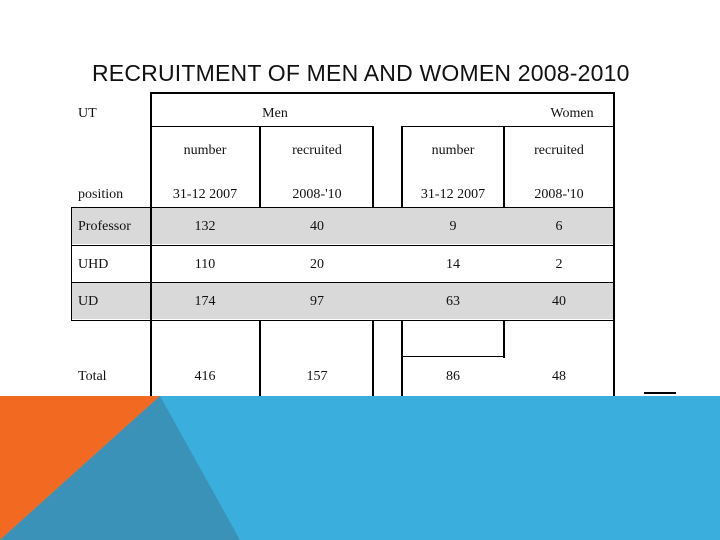  I want to click on row-border-top, so click(343, 207).